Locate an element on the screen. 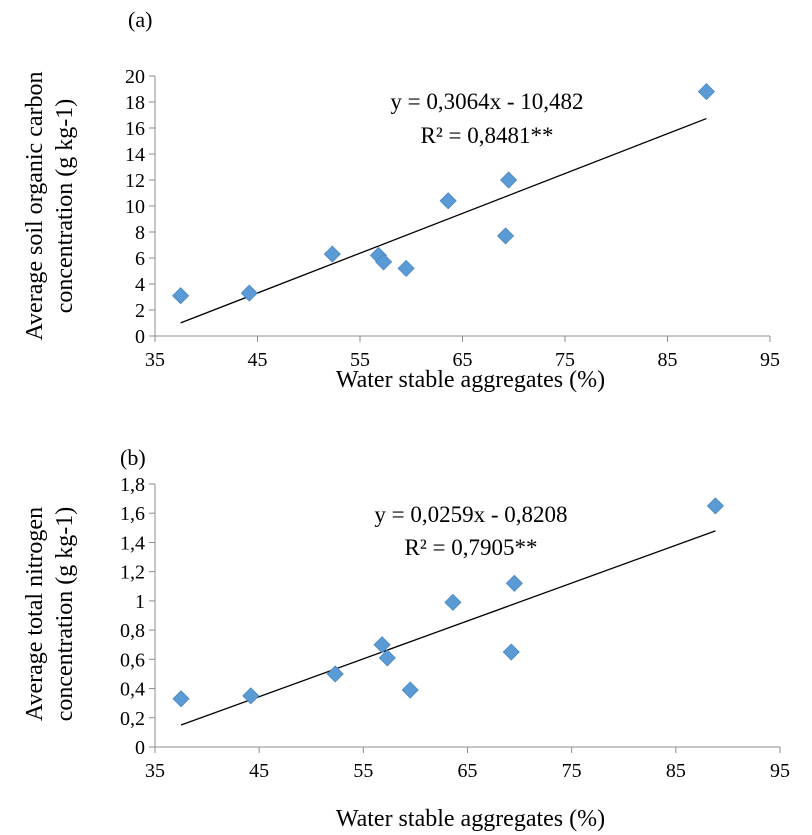 The image size is (812, 835). y-tick-label: 4 is located at coordinates (140, 285).